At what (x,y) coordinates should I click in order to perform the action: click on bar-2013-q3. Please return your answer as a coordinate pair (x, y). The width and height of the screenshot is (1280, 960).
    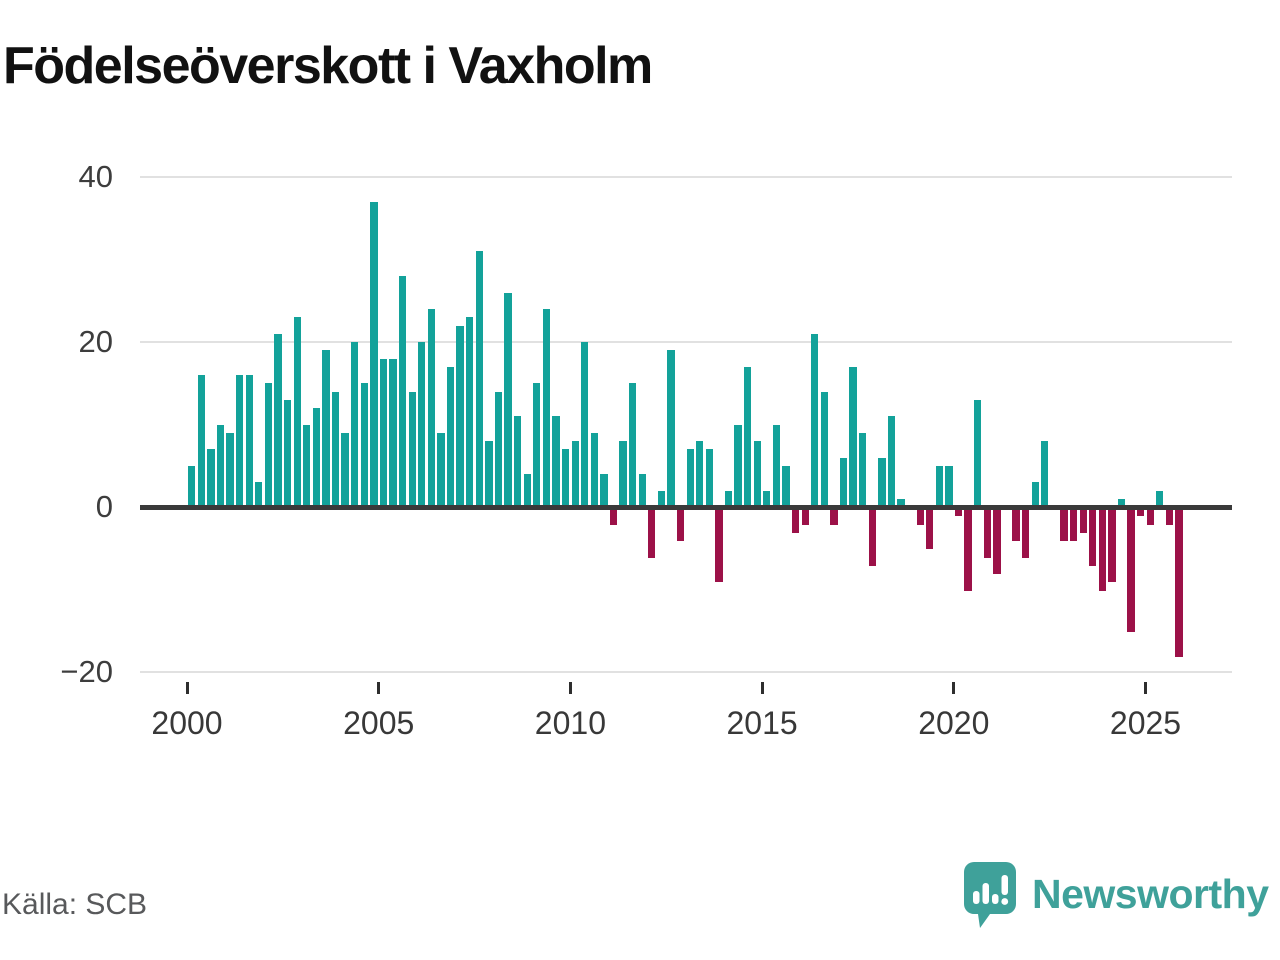
    Looking at the image, I should click on (709, 478).